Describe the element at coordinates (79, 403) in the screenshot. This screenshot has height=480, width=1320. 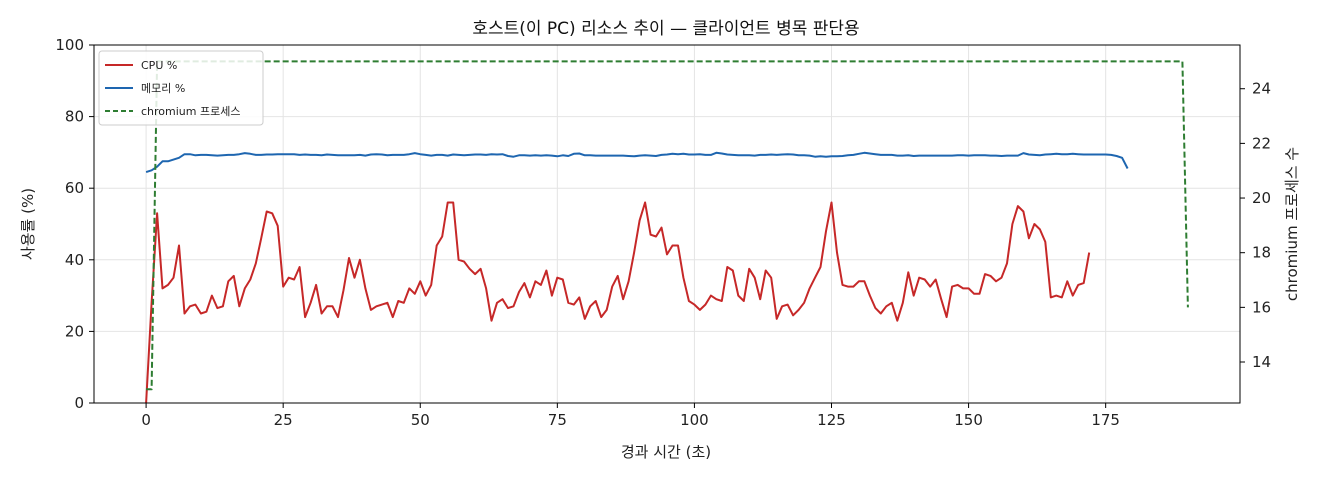
I see `y-tick-label: 0` at that location.